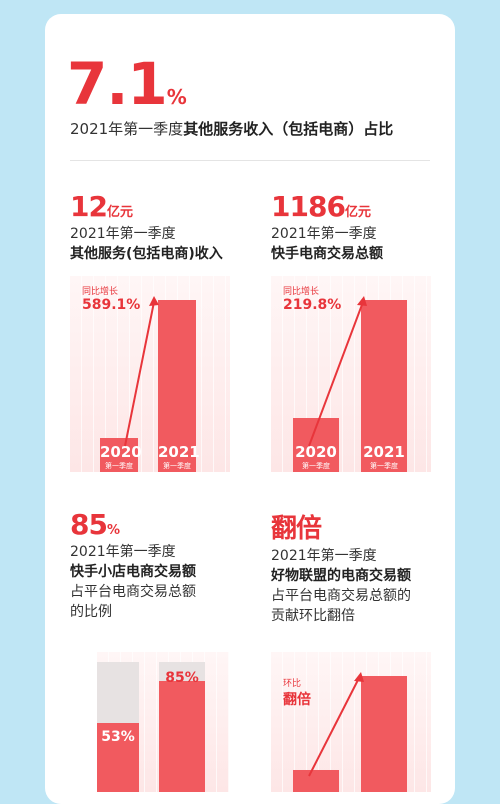 The width and height of the screenshot is (500, 804). What do you see at coordinates (250, 160) in the screenshot?
I see `divider` at bounding box center [250, 160].